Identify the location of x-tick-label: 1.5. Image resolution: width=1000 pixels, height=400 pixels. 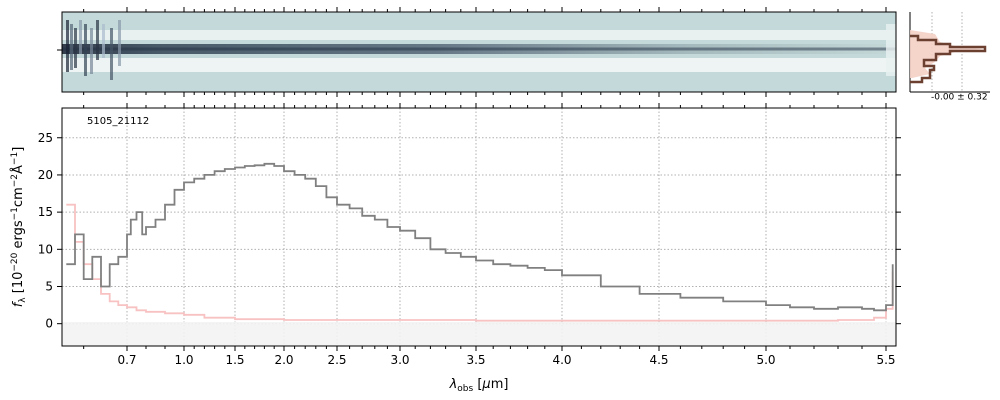
(234, 360).